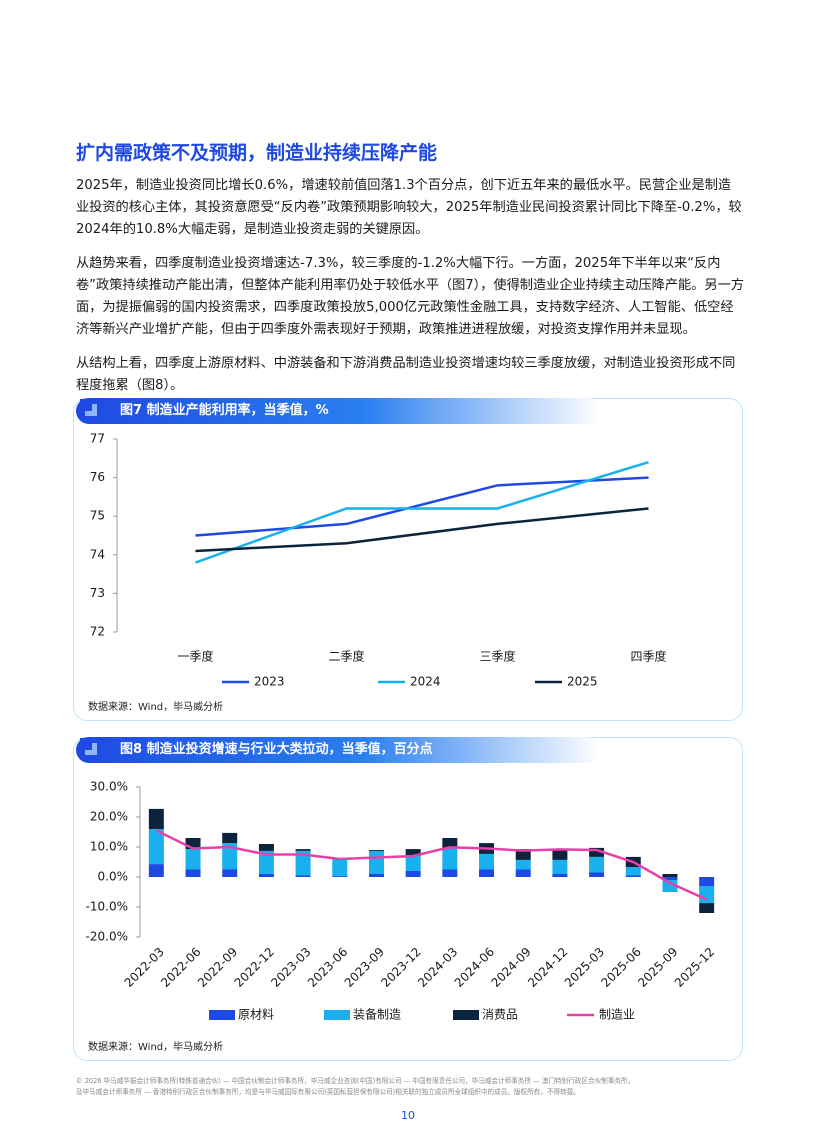 The width and height of the screenshot is (816, 1145). I want to click on y-tick-label: 30.0%, so click(109, 787).